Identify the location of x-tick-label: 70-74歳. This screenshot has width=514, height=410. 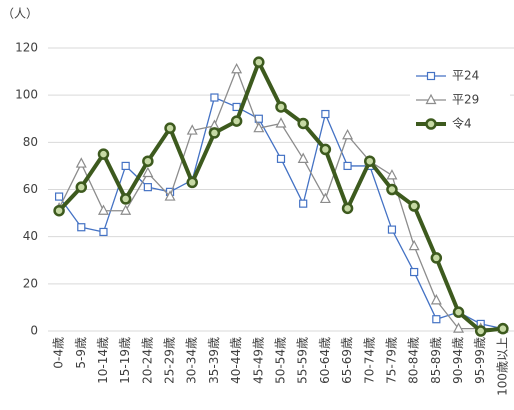
(369, 360).